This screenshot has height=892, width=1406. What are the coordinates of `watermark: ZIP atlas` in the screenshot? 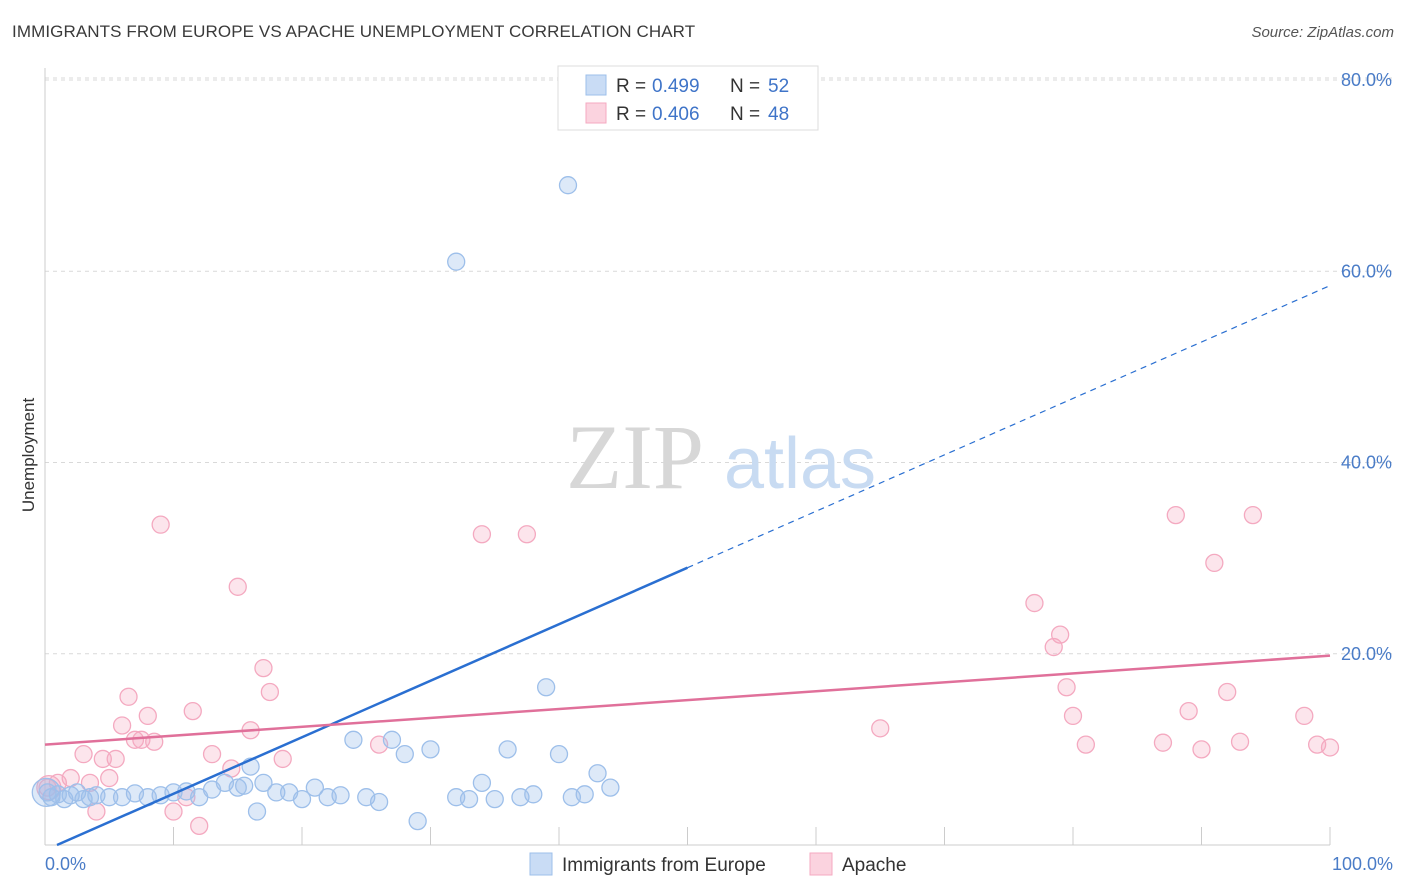 It's located at (721, 457).